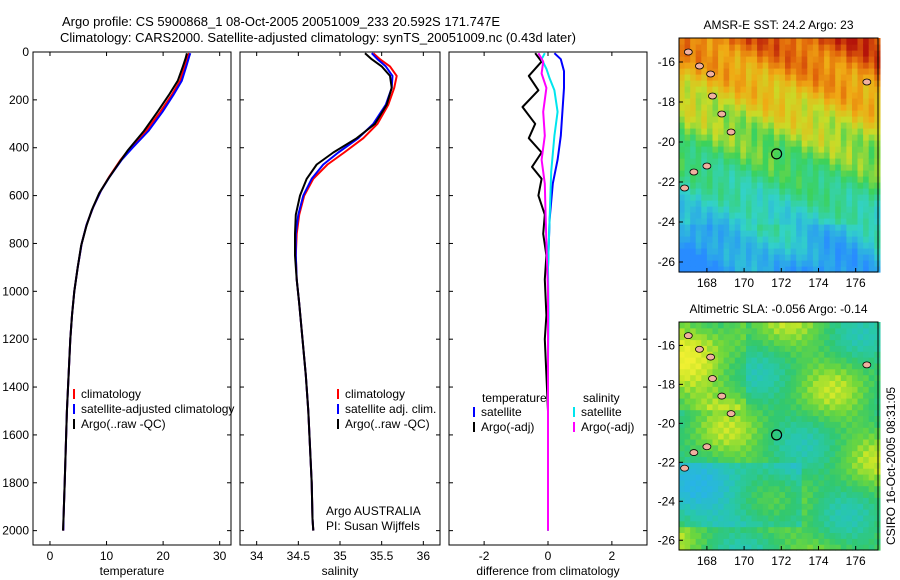  What do you see at coordinates (818, 283) in the screenshot?
I see `x-tick-label: 174` at bounding box center [818, 283].